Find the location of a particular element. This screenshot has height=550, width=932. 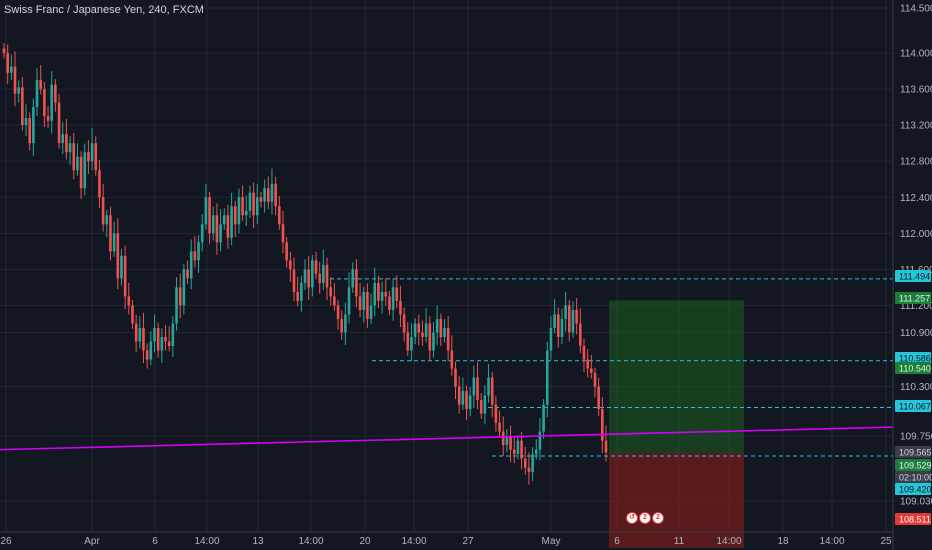

trendline is located at coordinates (447, 438).